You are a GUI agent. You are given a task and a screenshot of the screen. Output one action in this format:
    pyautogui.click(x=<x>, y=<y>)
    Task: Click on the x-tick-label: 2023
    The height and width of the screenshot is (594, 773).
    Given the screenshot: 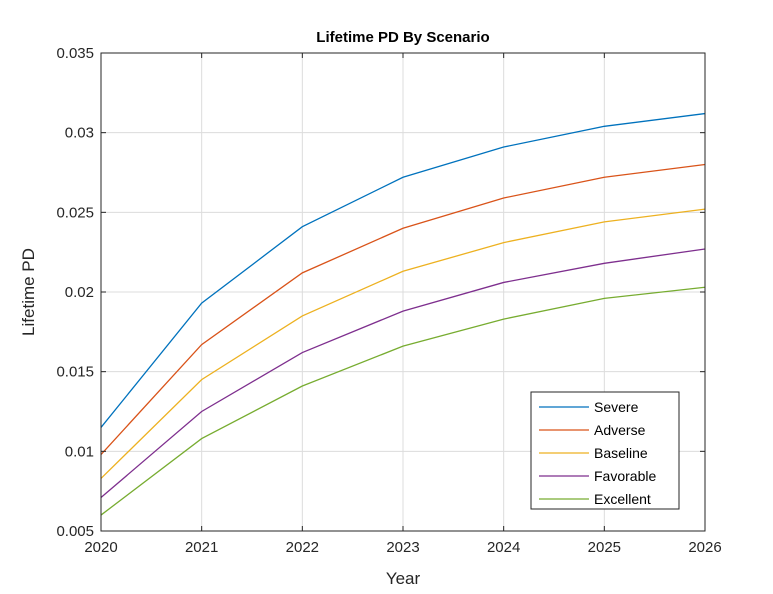 What is the action you would take?
    pyautogui.click(x=402, y=547)
    